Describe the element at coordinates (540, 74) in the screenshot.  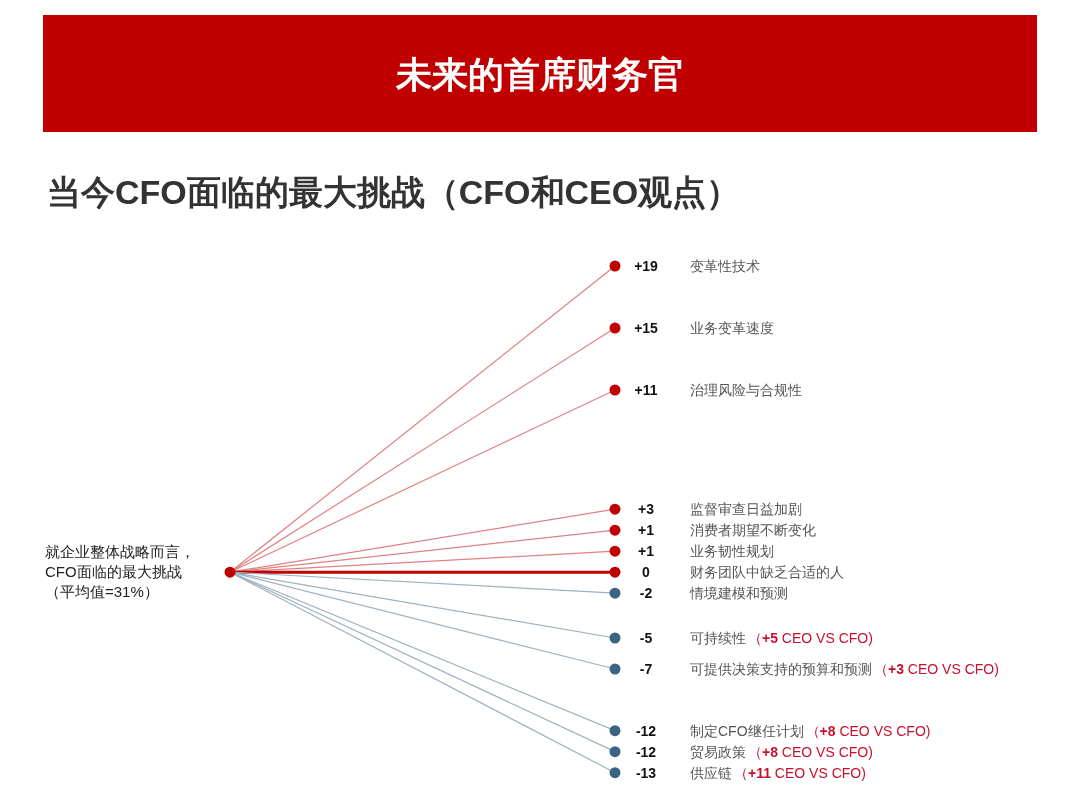
I see `title: 未来的首席财务官` at that location.